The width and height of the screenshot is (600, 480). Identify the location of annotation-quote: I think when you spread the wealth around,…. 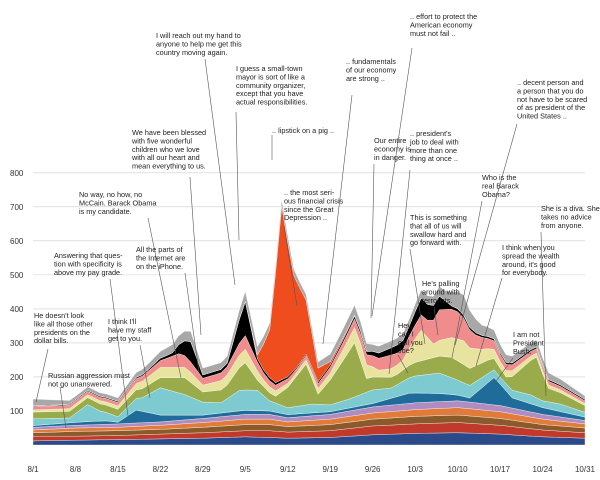
(531, 260).